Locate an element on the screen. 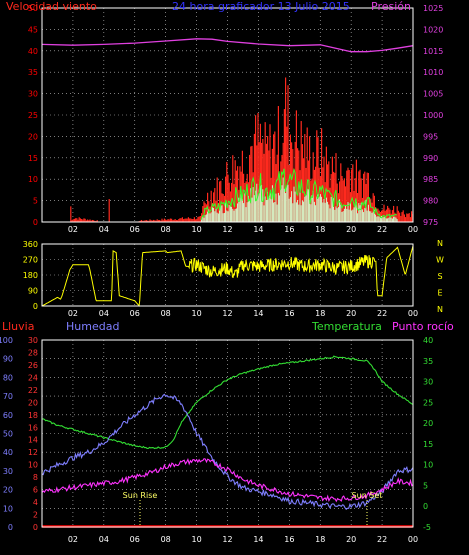  pressure-y-tick: 995 is located at coordinates (430, 136).